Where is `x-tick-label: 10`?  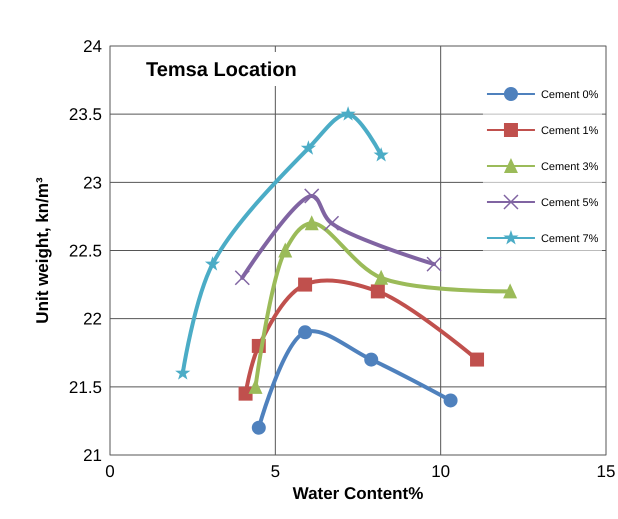 x-tick-label: 10 is located at coordinates (440, 471).